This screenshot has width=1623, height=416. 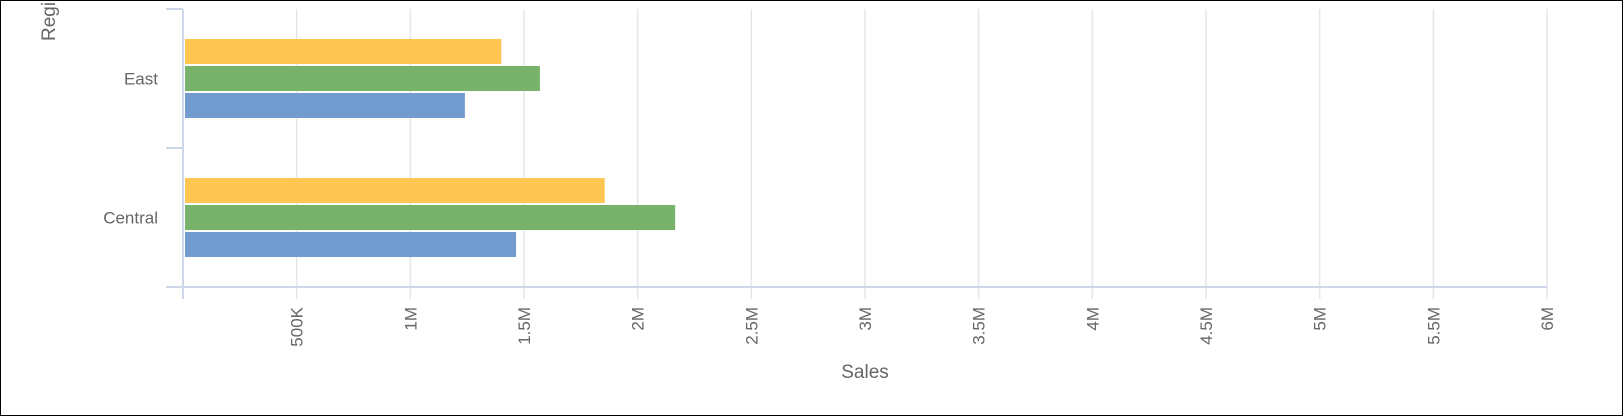 I want to click on x-tick-label: 4M, so click(x=1092, y=319).